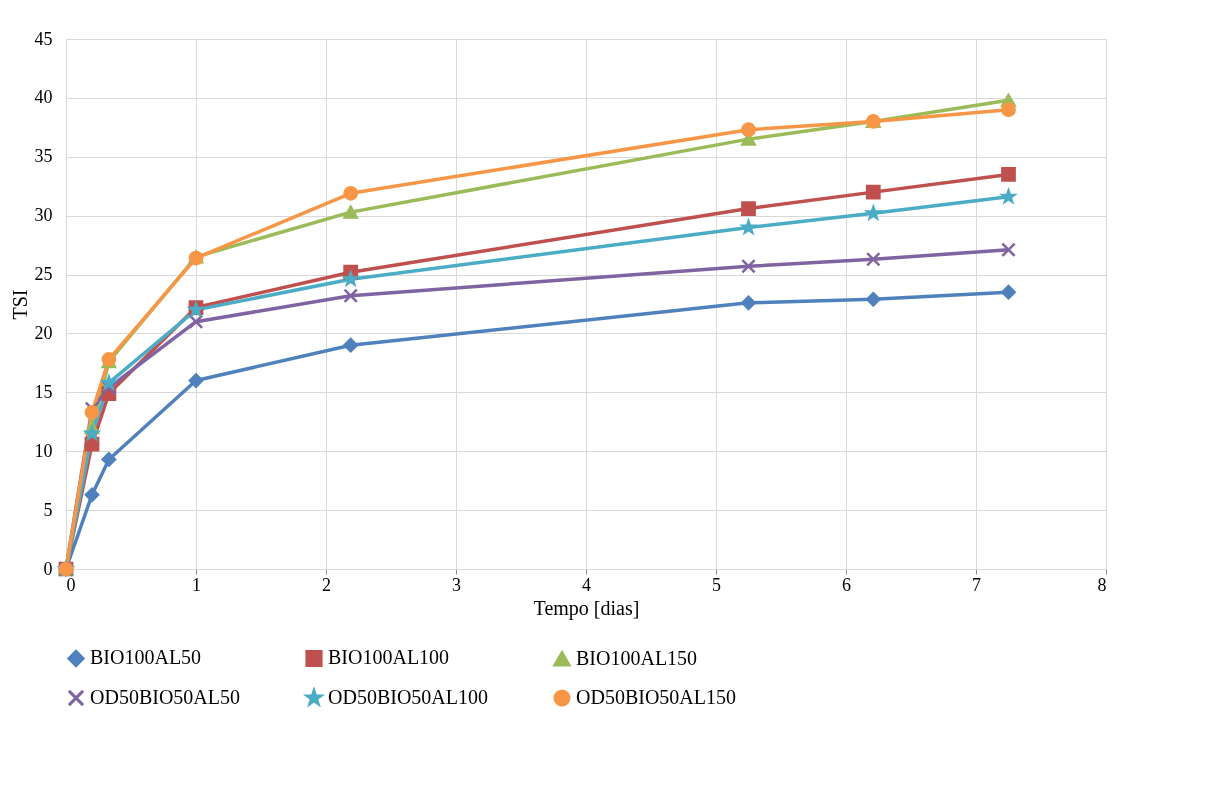 The height and width of the screenshot is (791, 1207). What do you see at coordinates (656, 697) in the screenshot?
I see `legend-label: OD50BIO50AL150` at bounding box center [656, 697].